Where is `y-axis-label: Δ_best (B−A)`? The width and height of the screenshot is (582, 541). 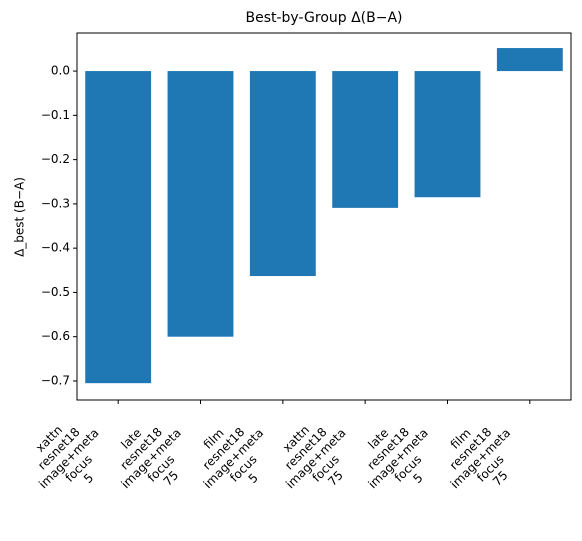
y-axis-label: Δ_best (B−A) is located at coordinates (20, 217).